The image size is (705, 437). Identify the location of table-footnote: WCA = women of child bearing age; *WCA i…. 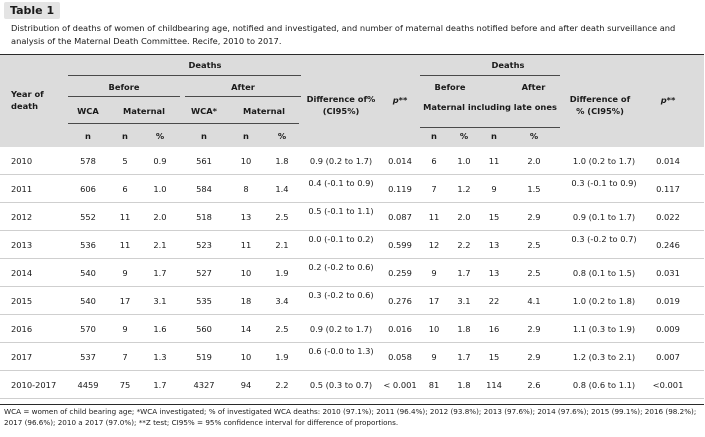
(350, 417).